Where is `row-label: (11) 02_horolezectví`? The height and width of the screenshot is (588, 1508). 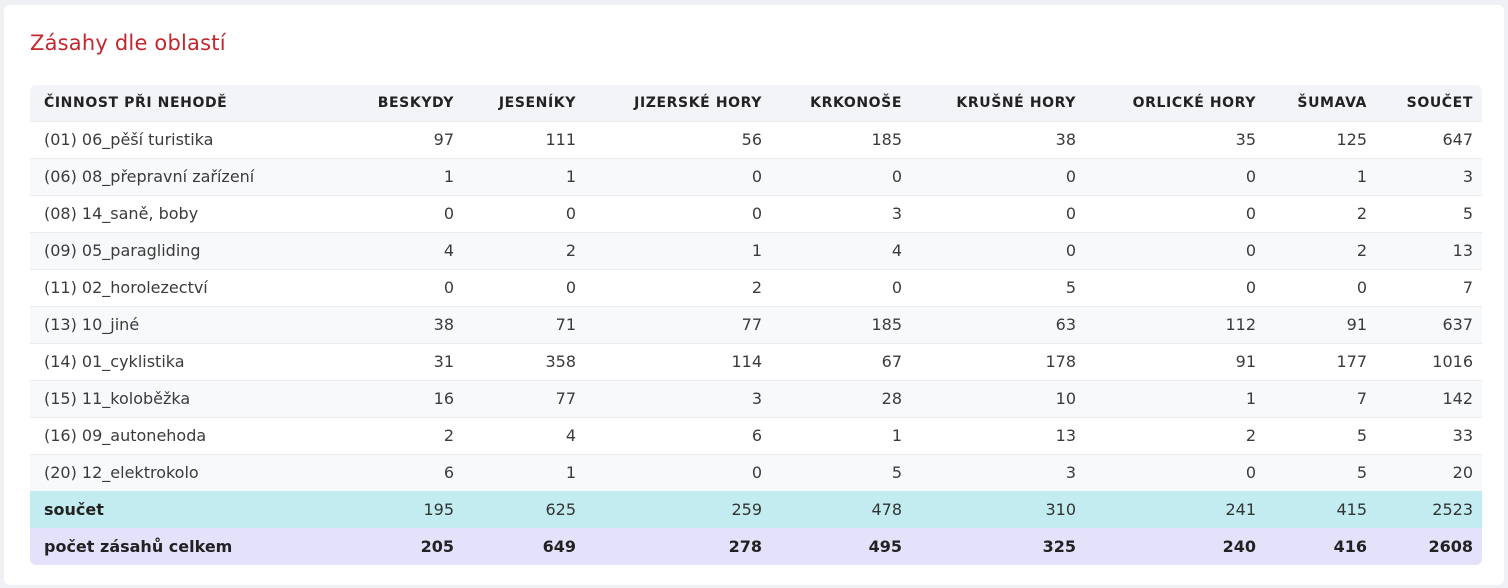
row-label: (11) 02_horolezectví is located at coordinates (188, 287).